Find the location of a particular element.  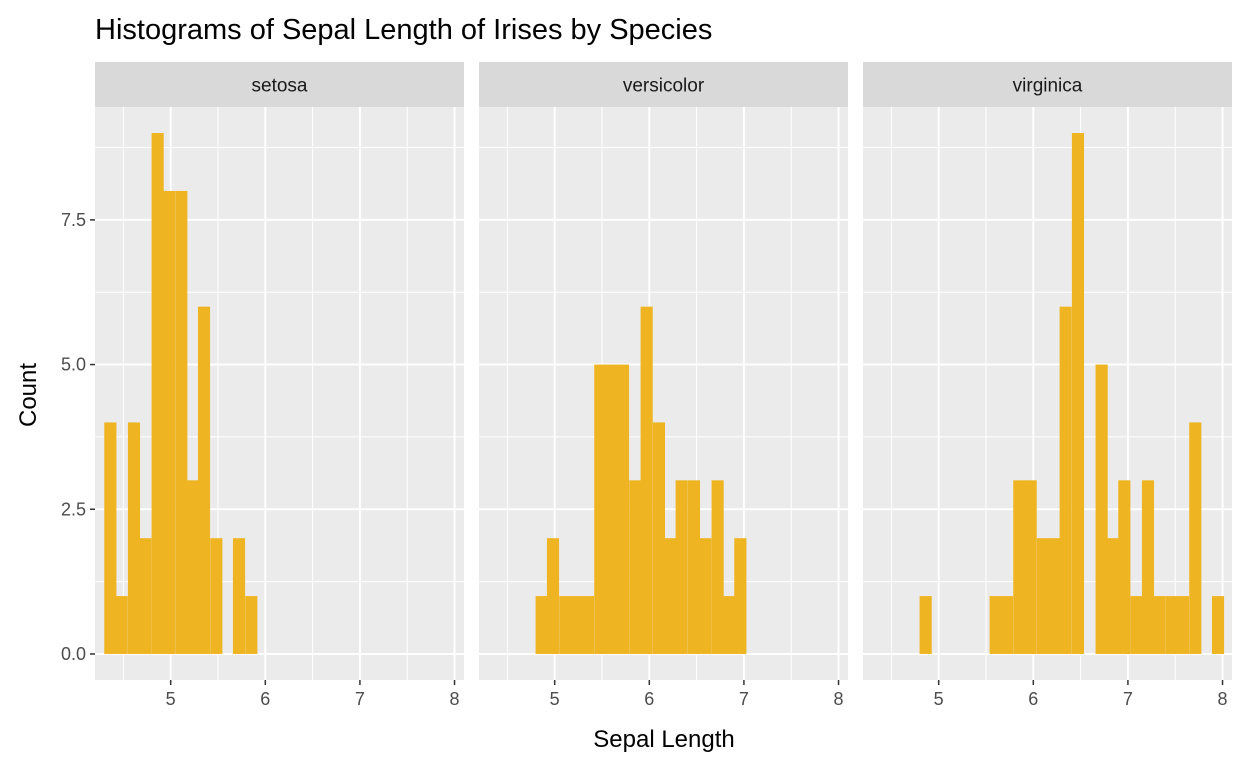

facet-strip-label: setosa is located at coordinates (280, 86).